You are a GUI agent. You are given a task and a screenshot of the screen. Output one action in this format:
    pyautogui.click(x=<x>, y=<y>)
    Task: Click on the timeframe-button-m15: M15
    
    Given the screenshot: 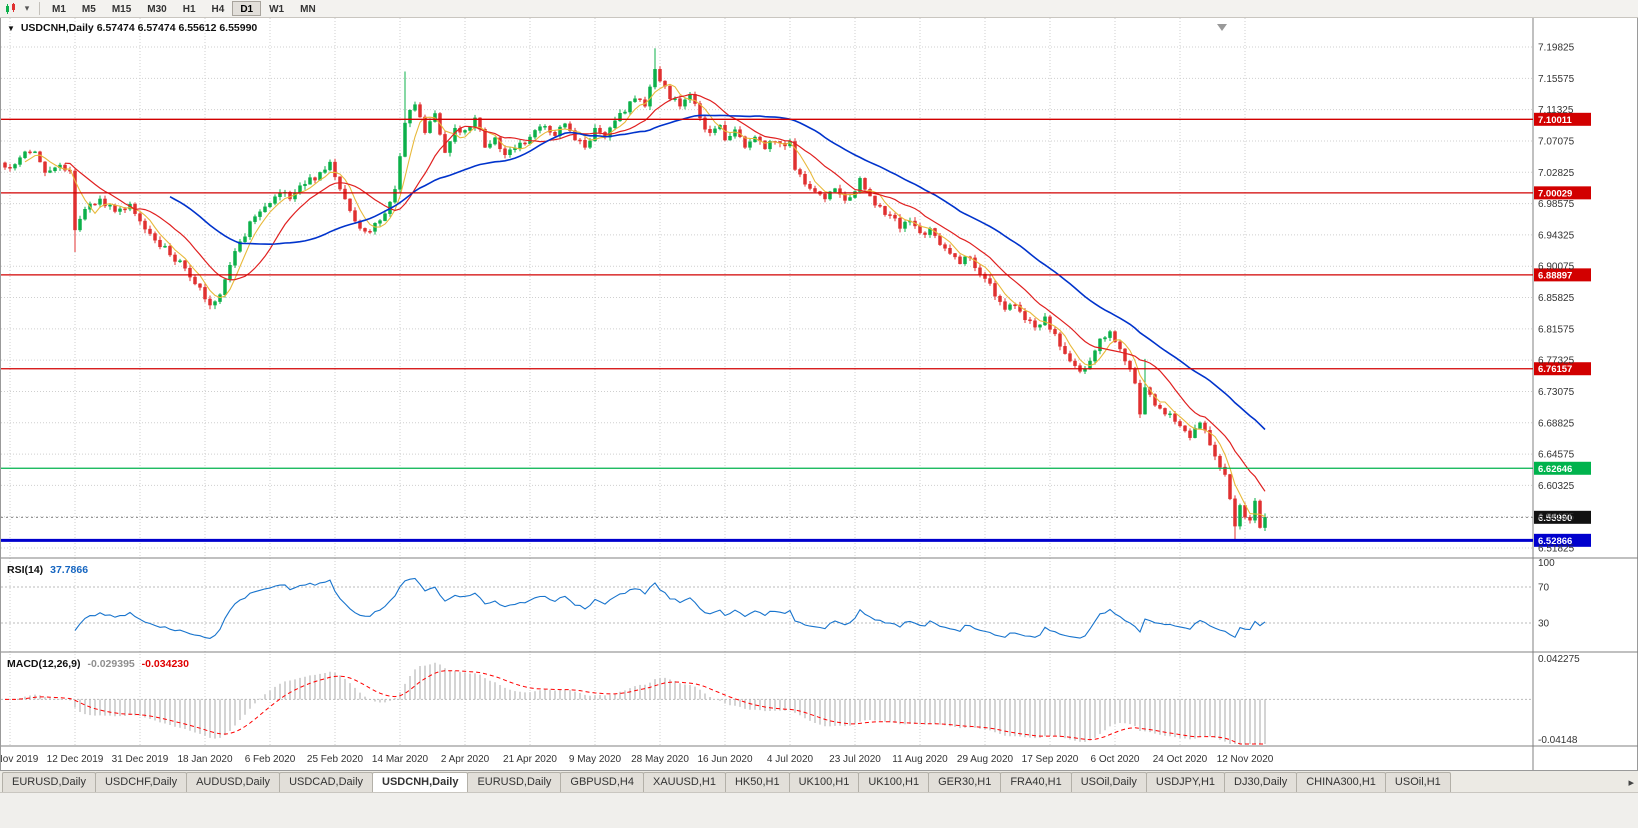 What is the action you would take?
    pyautogui.click(x=121, y=9)
    